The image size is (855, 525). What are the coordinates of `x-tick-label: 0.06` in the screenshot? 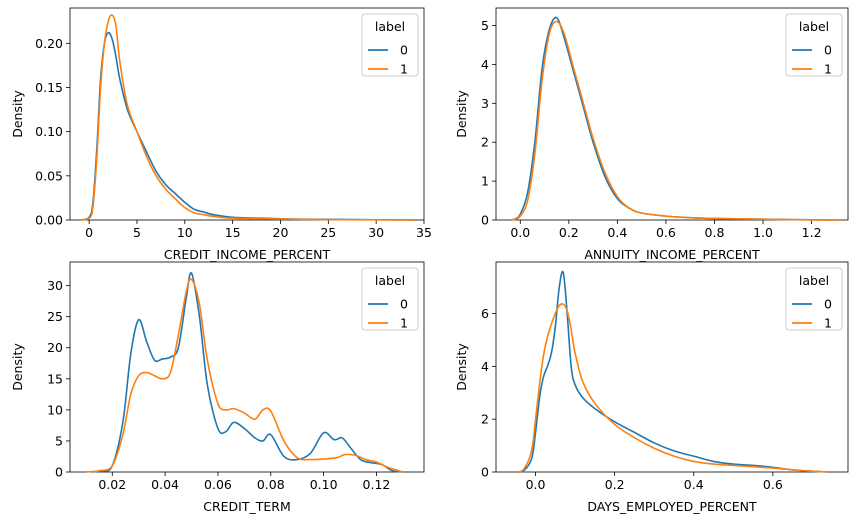 It's located at (218, 484).